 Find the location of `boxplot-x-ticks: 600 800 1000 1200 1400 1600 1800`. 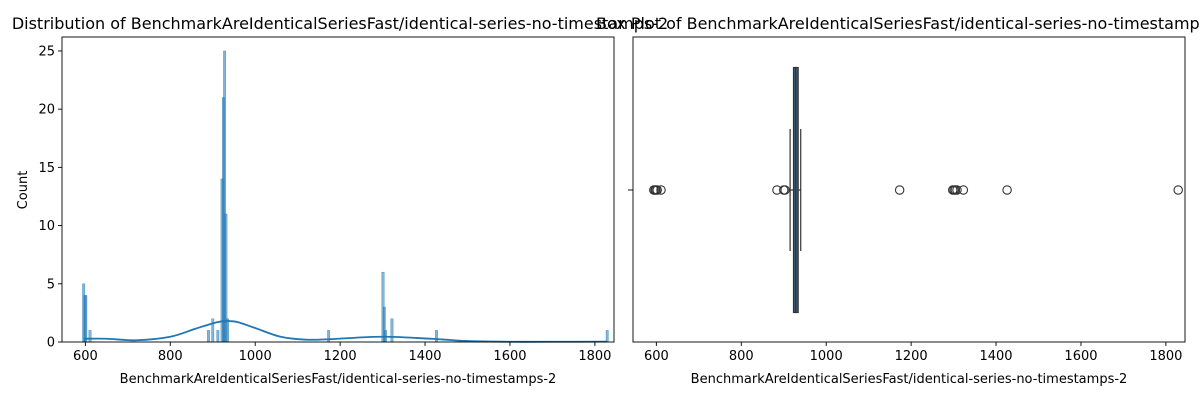

boxplot-x-ticks: 600 800 1000 1200 1400 1600 1800 is located at coordinates (913, 353).